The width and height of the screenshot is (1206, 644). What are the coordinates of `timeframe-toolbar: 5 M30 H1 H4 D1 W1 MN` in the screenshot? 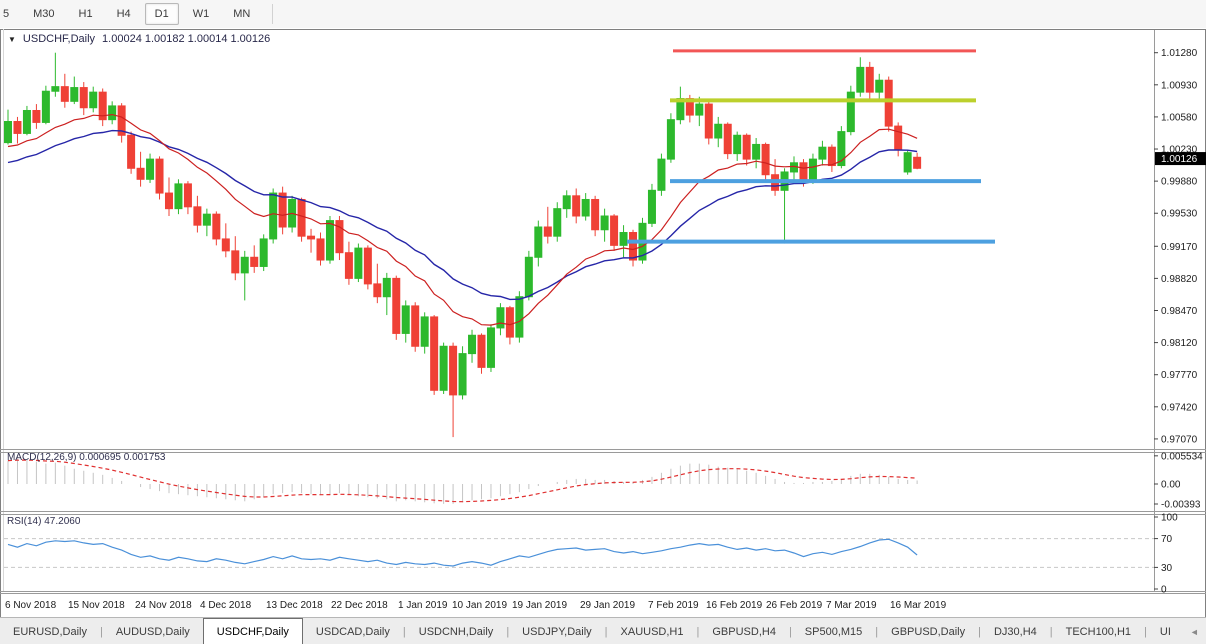 It's located at (603, 14).